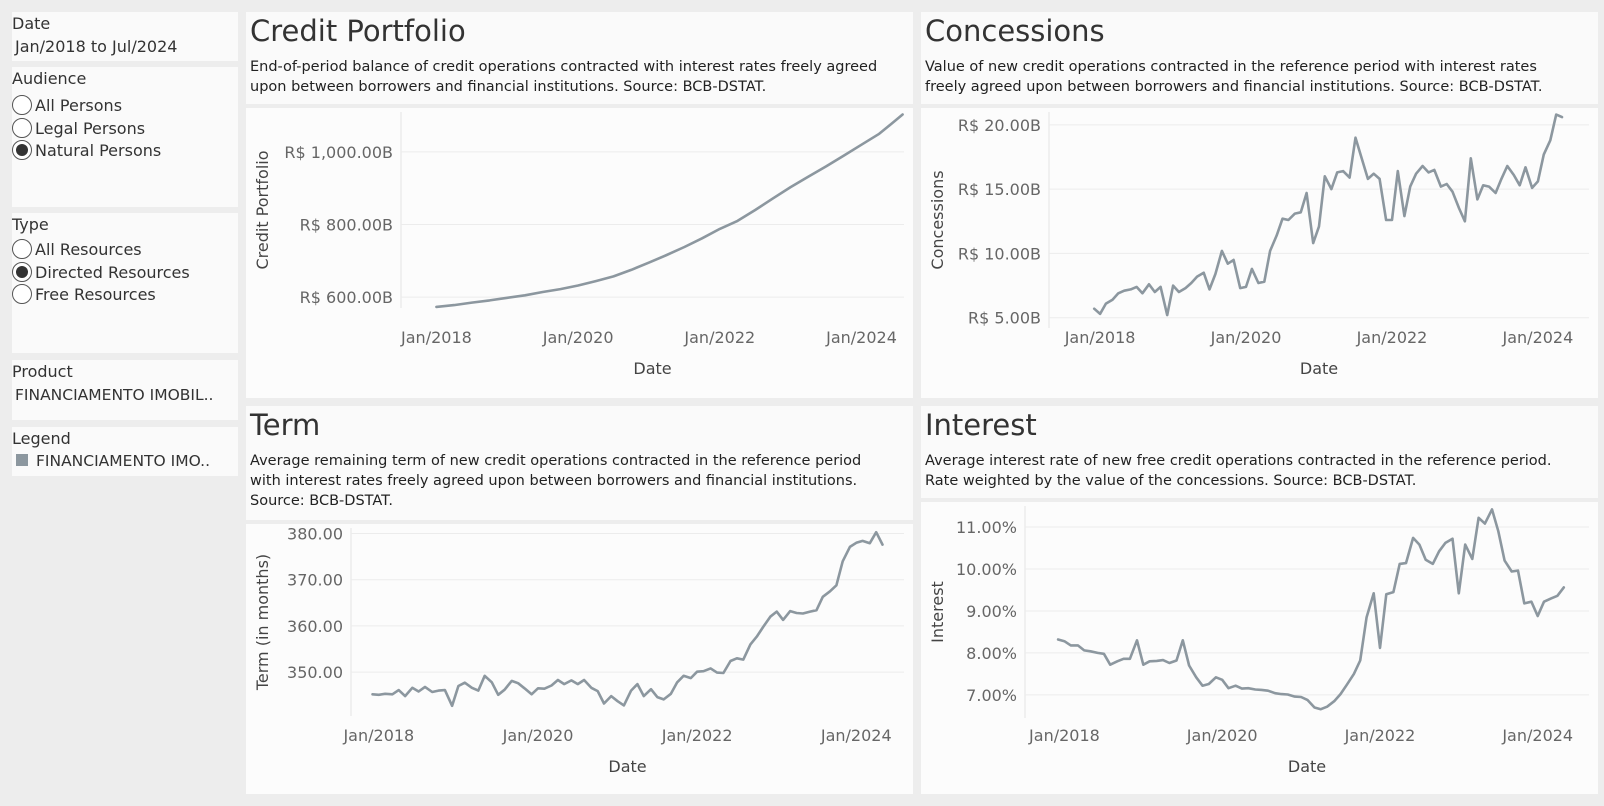 The image size is (1604, 806). I want to click on date-filter: Date Jan/2018 to Jul/2024, so click(125, 36).